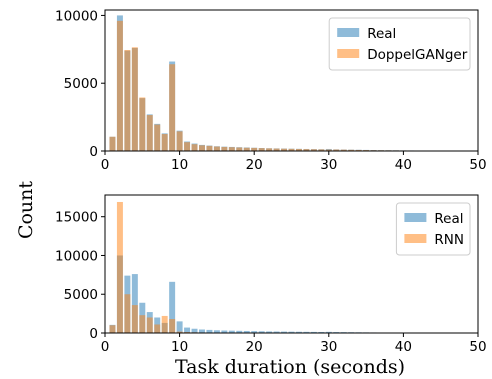 The width and height of the screenshot is (492, 379). What do you see at coordinates (348, 53) in the screenshot?
I see `legend-swatch-doppelganger` at bounding box center [348, 53].